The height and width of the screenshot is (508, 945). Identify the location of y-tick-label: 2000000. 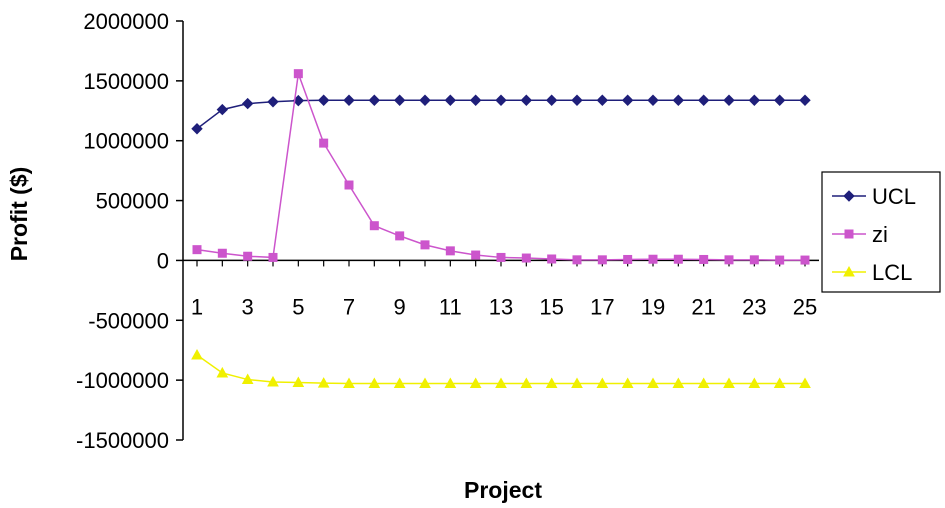
(126, 21).